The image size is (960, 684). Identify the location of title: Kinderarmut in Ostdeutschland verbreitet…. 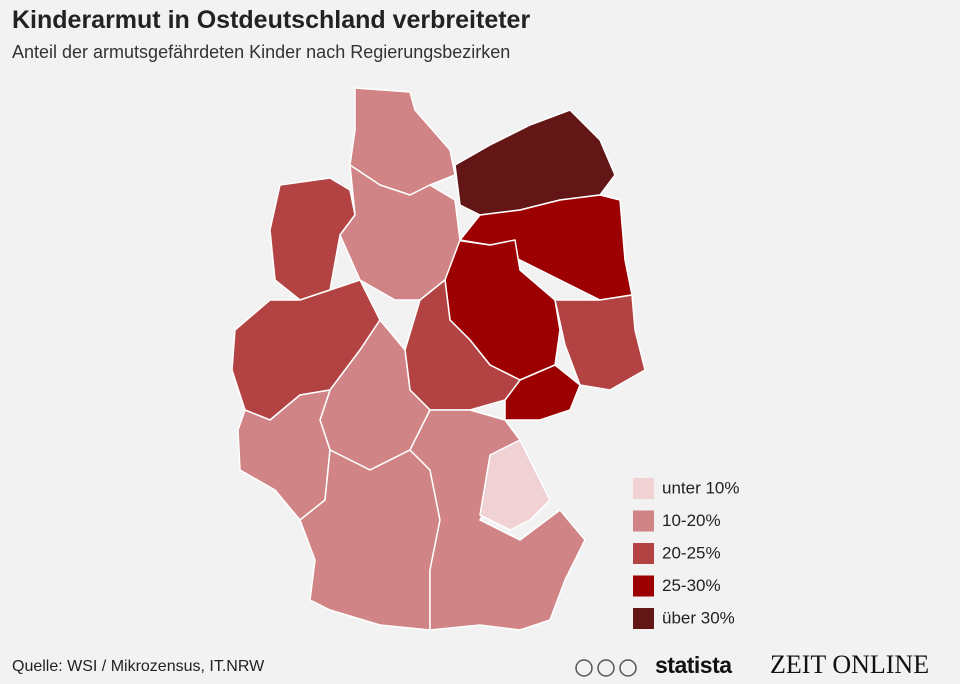
(271, 20).